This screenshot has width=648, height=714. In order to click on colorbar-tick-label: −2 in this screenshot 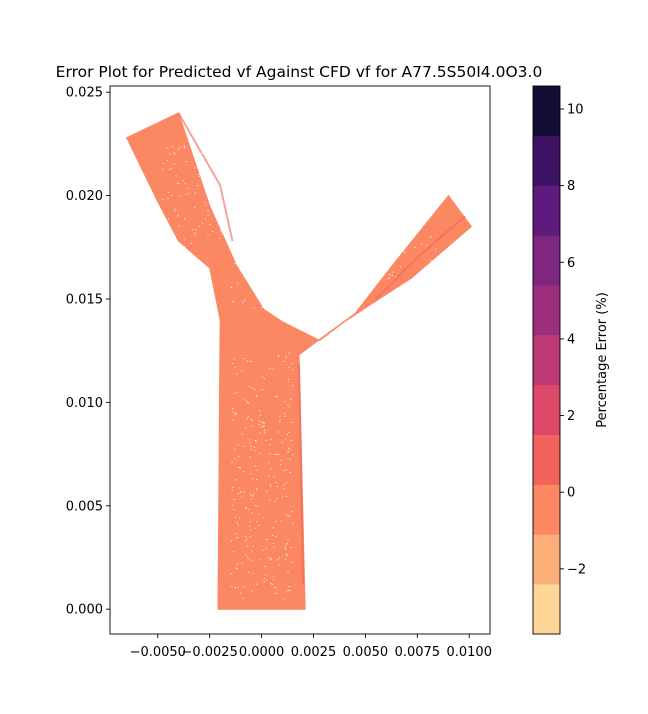, I will do `click(576, 569)`.